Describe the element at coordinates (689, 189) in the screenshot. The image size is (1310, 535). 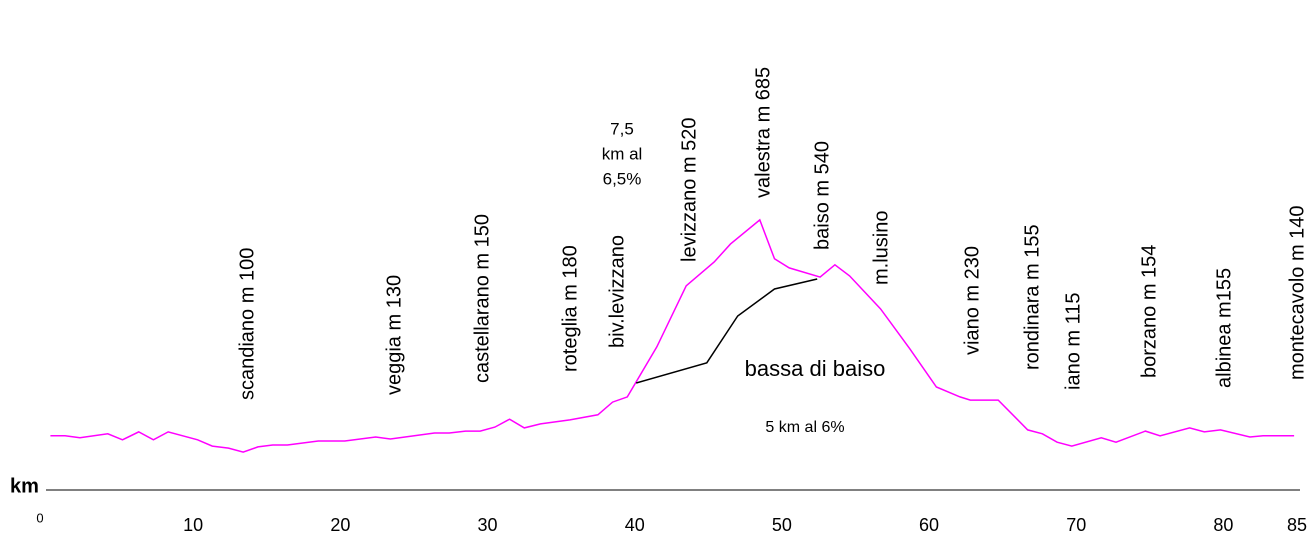
I see `place-label: levizzano m 520` at that location.